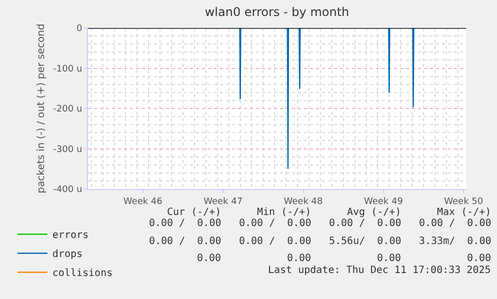 The width and height of the screenshot is (497, 299). I want to click on x-tick-label: Week 50, so click(464, 201).